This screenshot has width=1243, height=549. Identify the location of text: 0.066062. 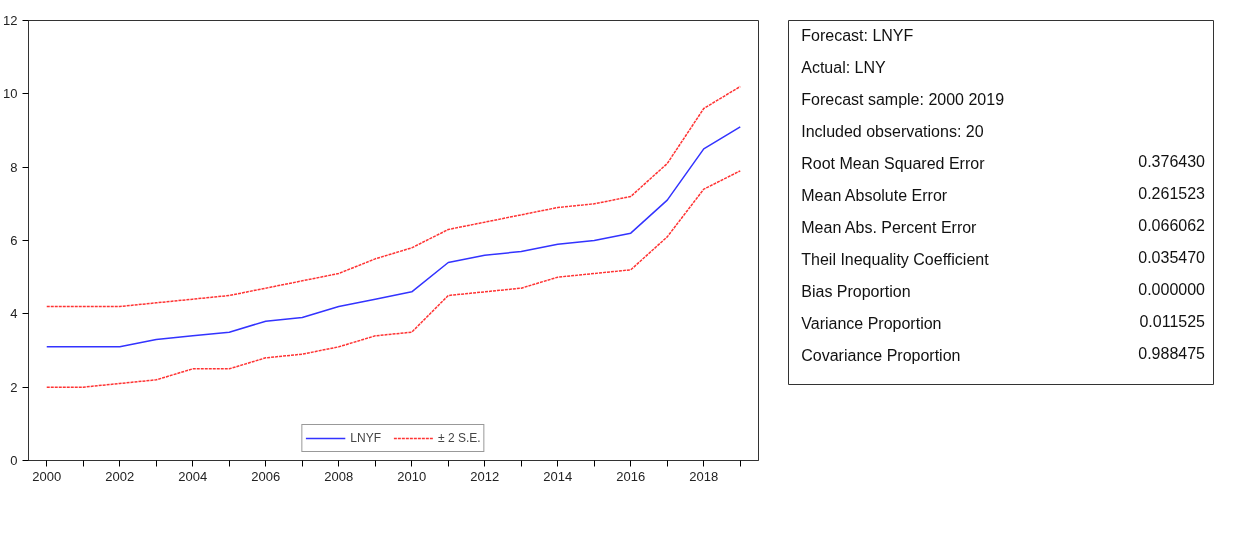
(1171, 226).